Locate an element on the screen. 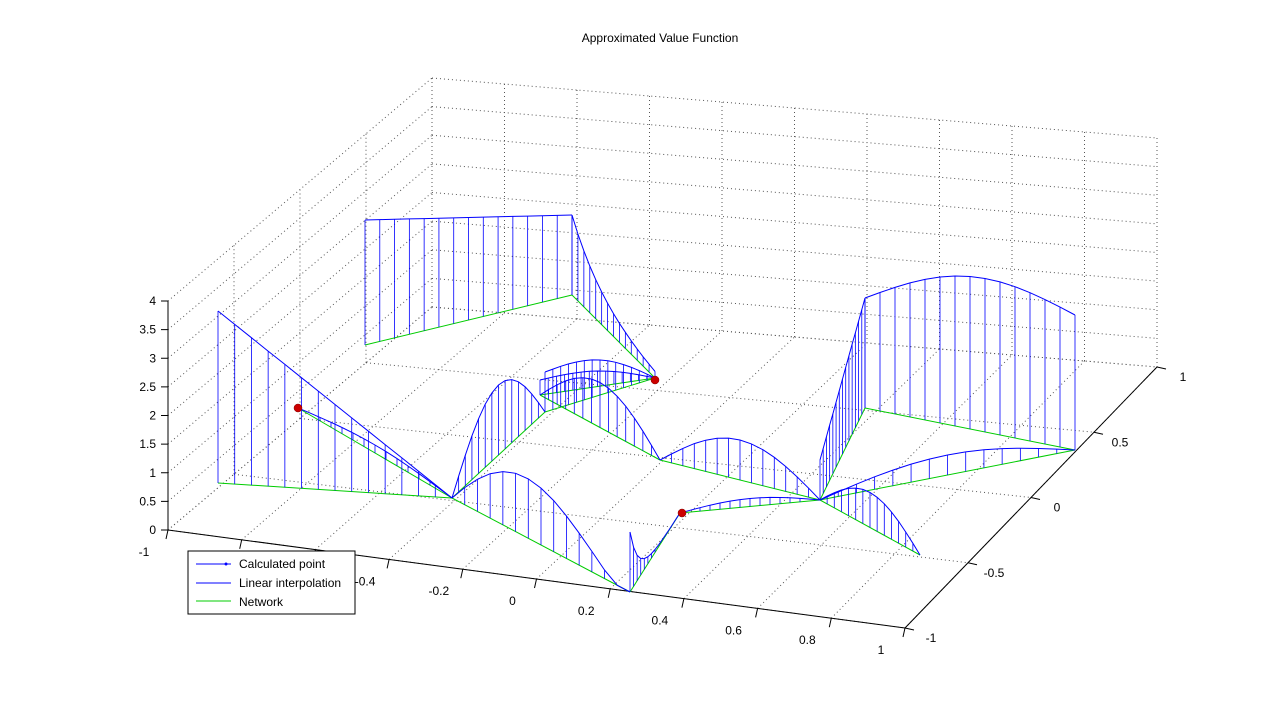 The height and width of the screenshot is (702, 1280). y-tick-label: 0 is located at coordinates (1057, 508).